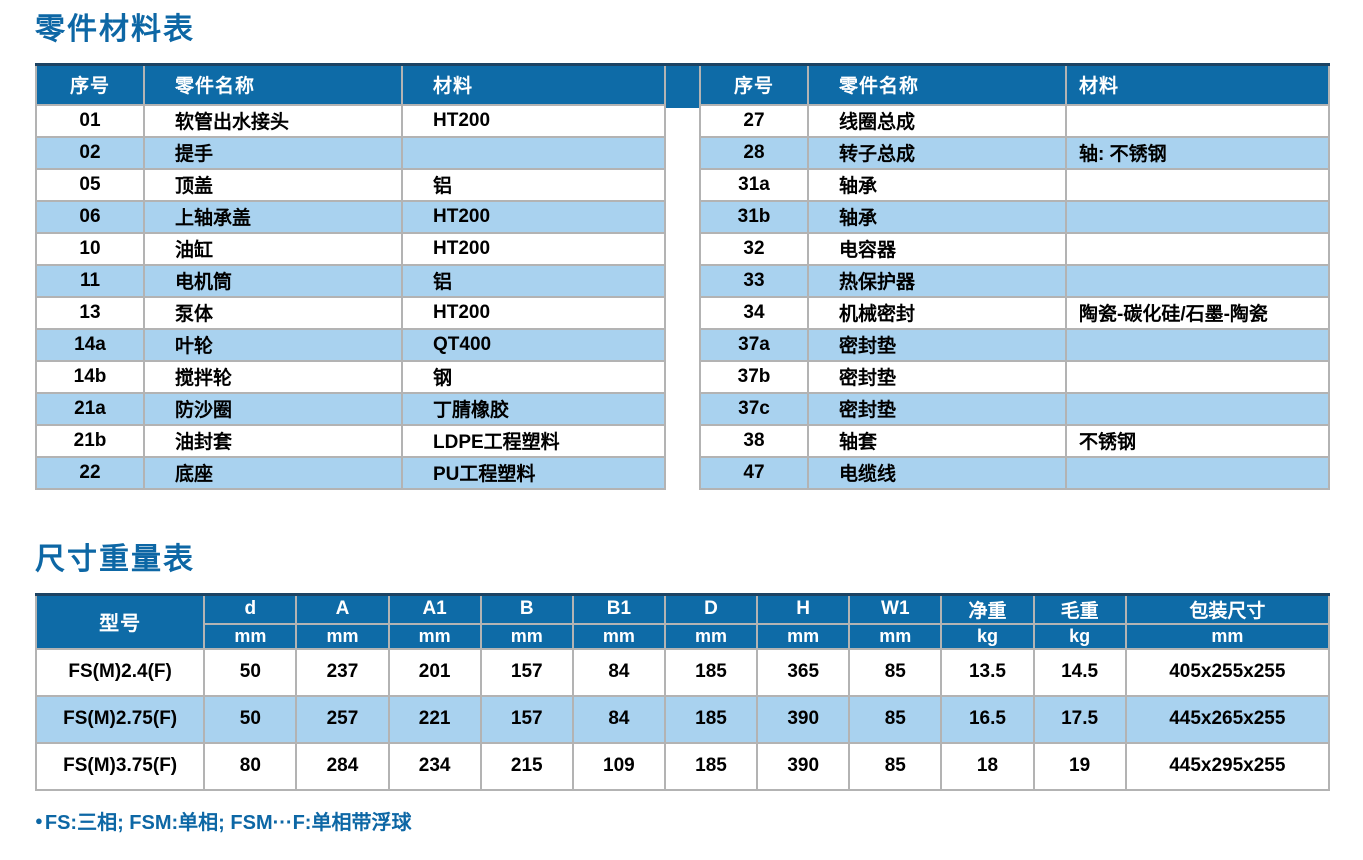 Image resolution: width=1363 pixels, height=860 pixels. What do you see at coordinates (90, 184) in the screenshot?
I see `part-index-cell: 05` at bounding box center [90, 184].